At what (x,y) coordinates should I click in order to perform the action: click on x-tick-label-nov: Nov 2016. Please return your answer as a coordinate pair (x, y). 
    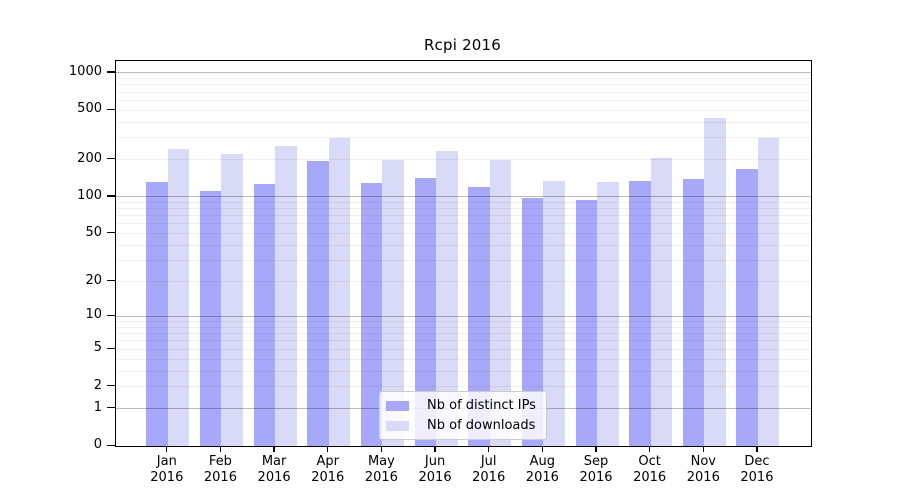
    Looking at the image, I should click on (703, 469).